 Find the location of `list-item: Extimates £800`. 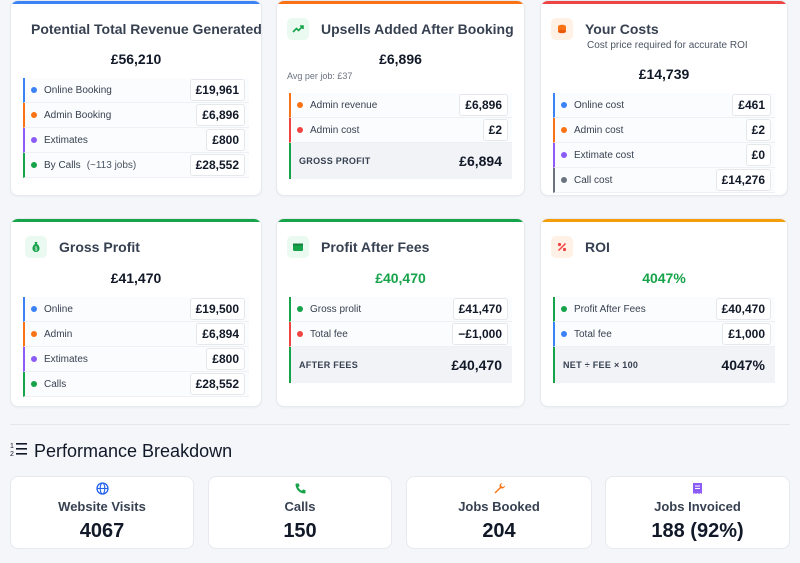

list-item: Extimates £800 is located at coordinates (136, 359).